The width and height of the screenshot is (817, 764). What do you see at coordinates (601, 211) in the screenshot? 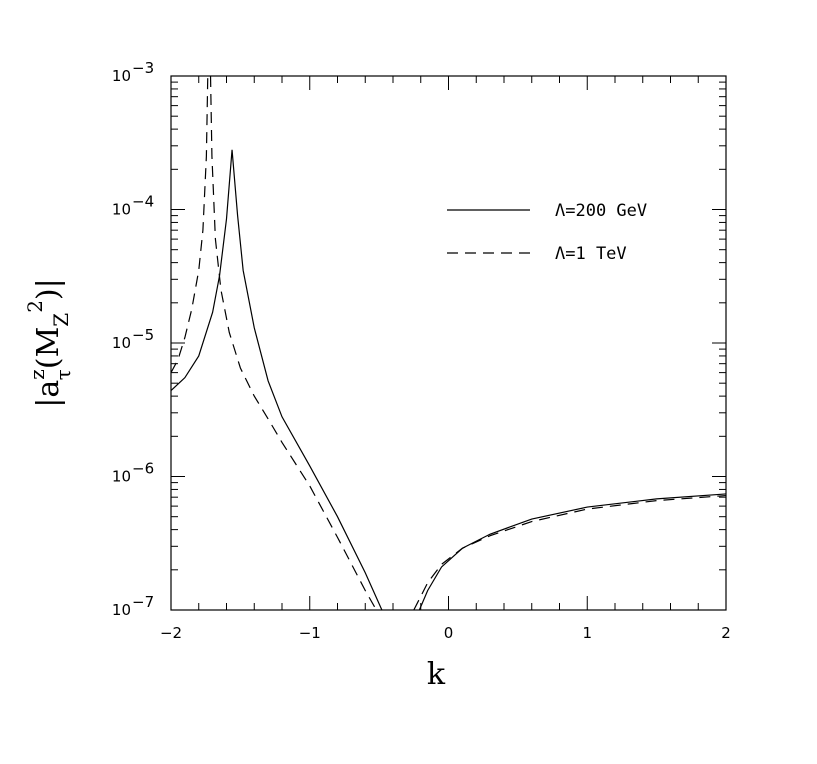
I see `legend-label-solid: Λ=200 GeV` at bounding box center [601, 211].